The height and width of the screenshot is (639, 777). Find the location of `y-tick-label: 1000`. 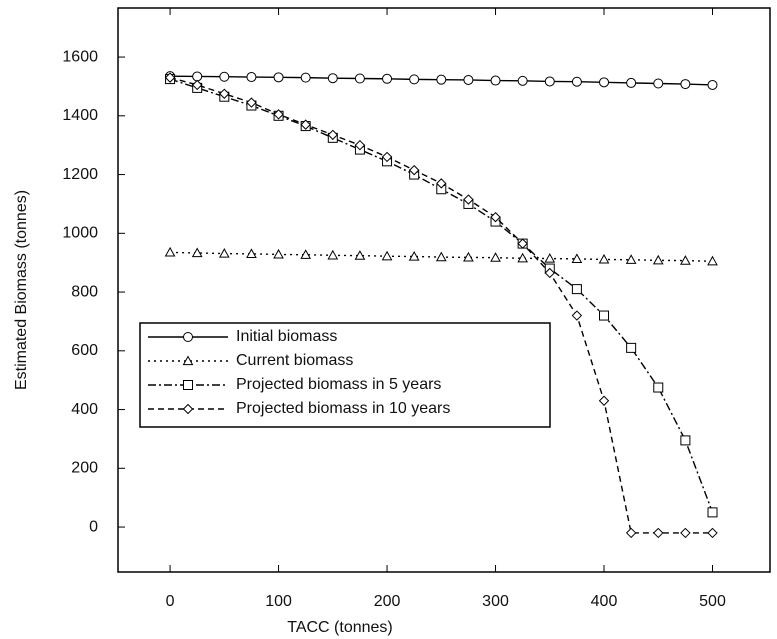

y-tick-label: 1000 is located at coordinates (80, 233).